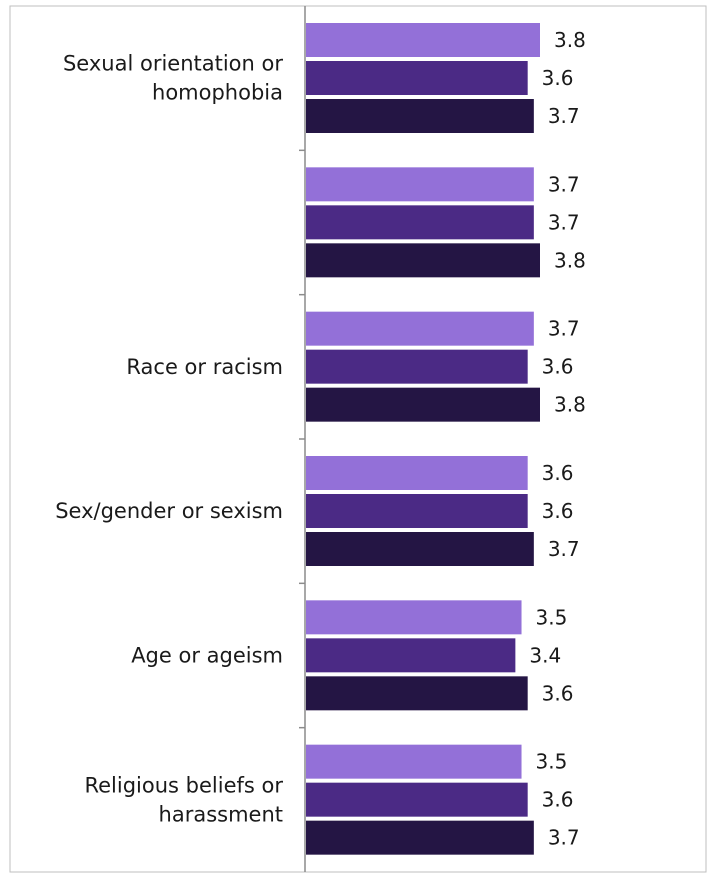  Describe the element at coordinates (217, 93) in the screenshot. I see `category-label: homophobia` at that location.